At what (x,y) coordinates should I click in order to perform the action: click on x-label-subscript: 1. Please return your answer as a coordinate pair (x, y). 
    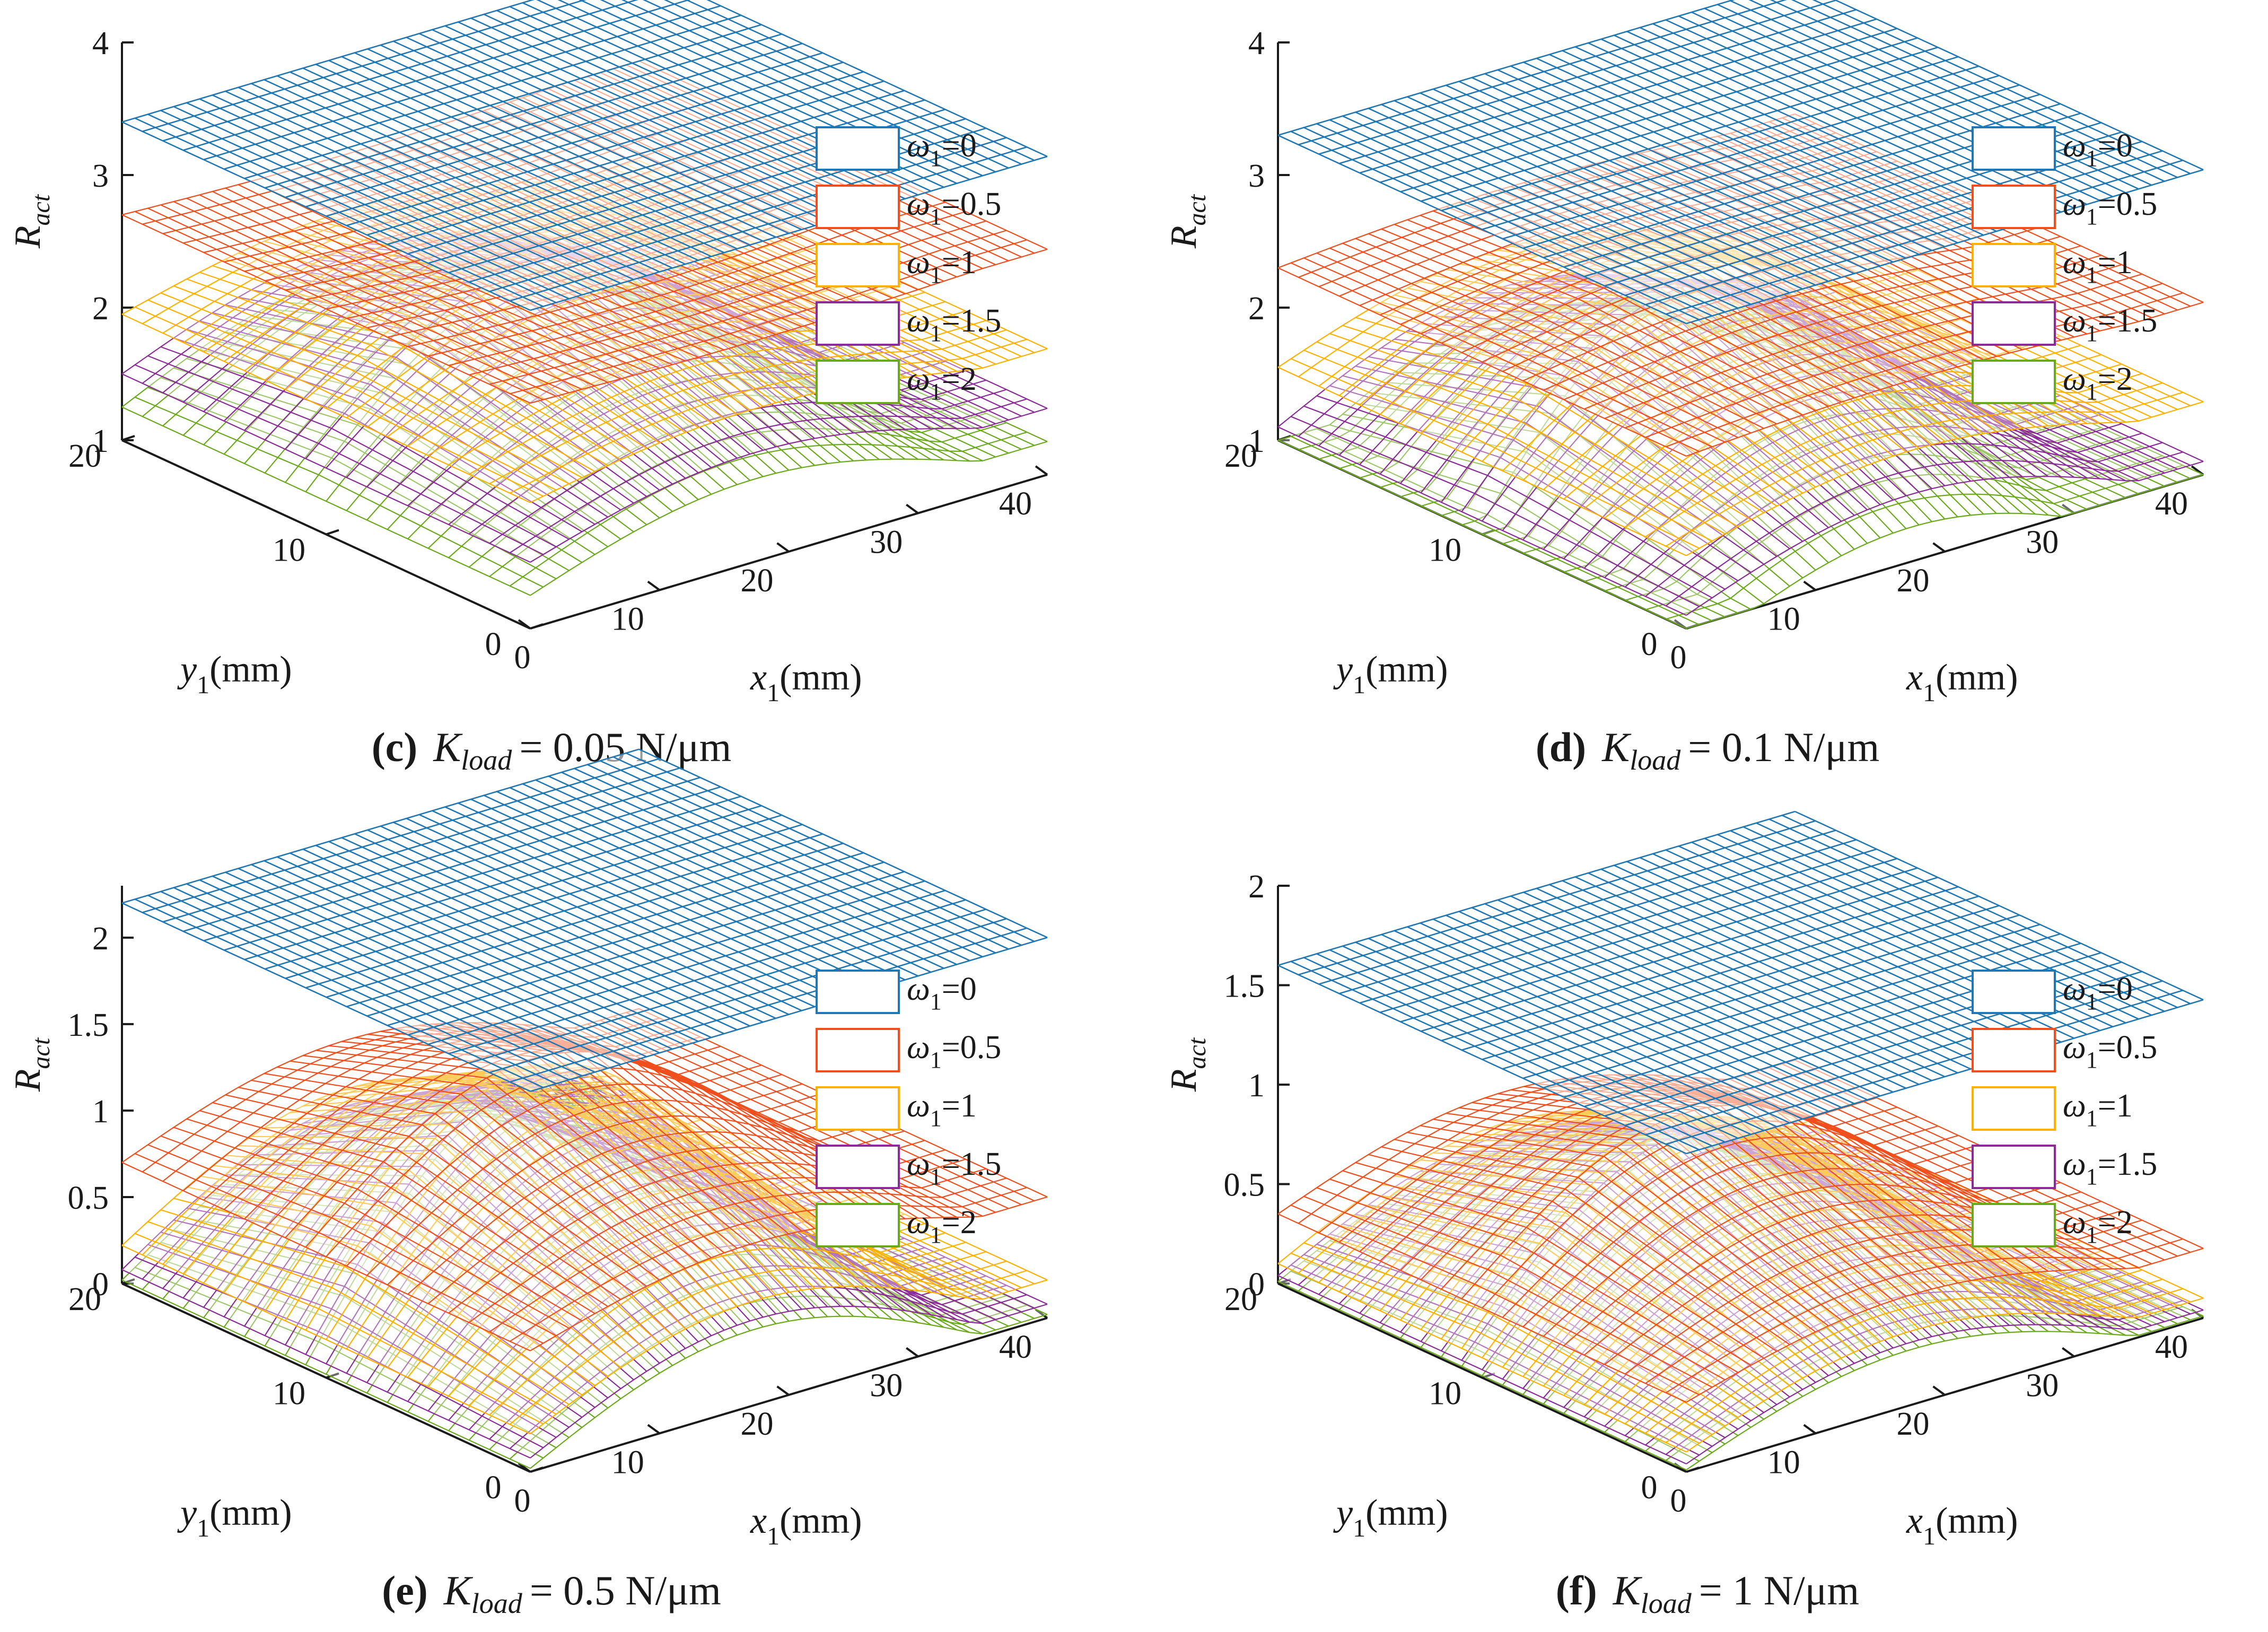
    Looking at the image, I should click on (773, 693).